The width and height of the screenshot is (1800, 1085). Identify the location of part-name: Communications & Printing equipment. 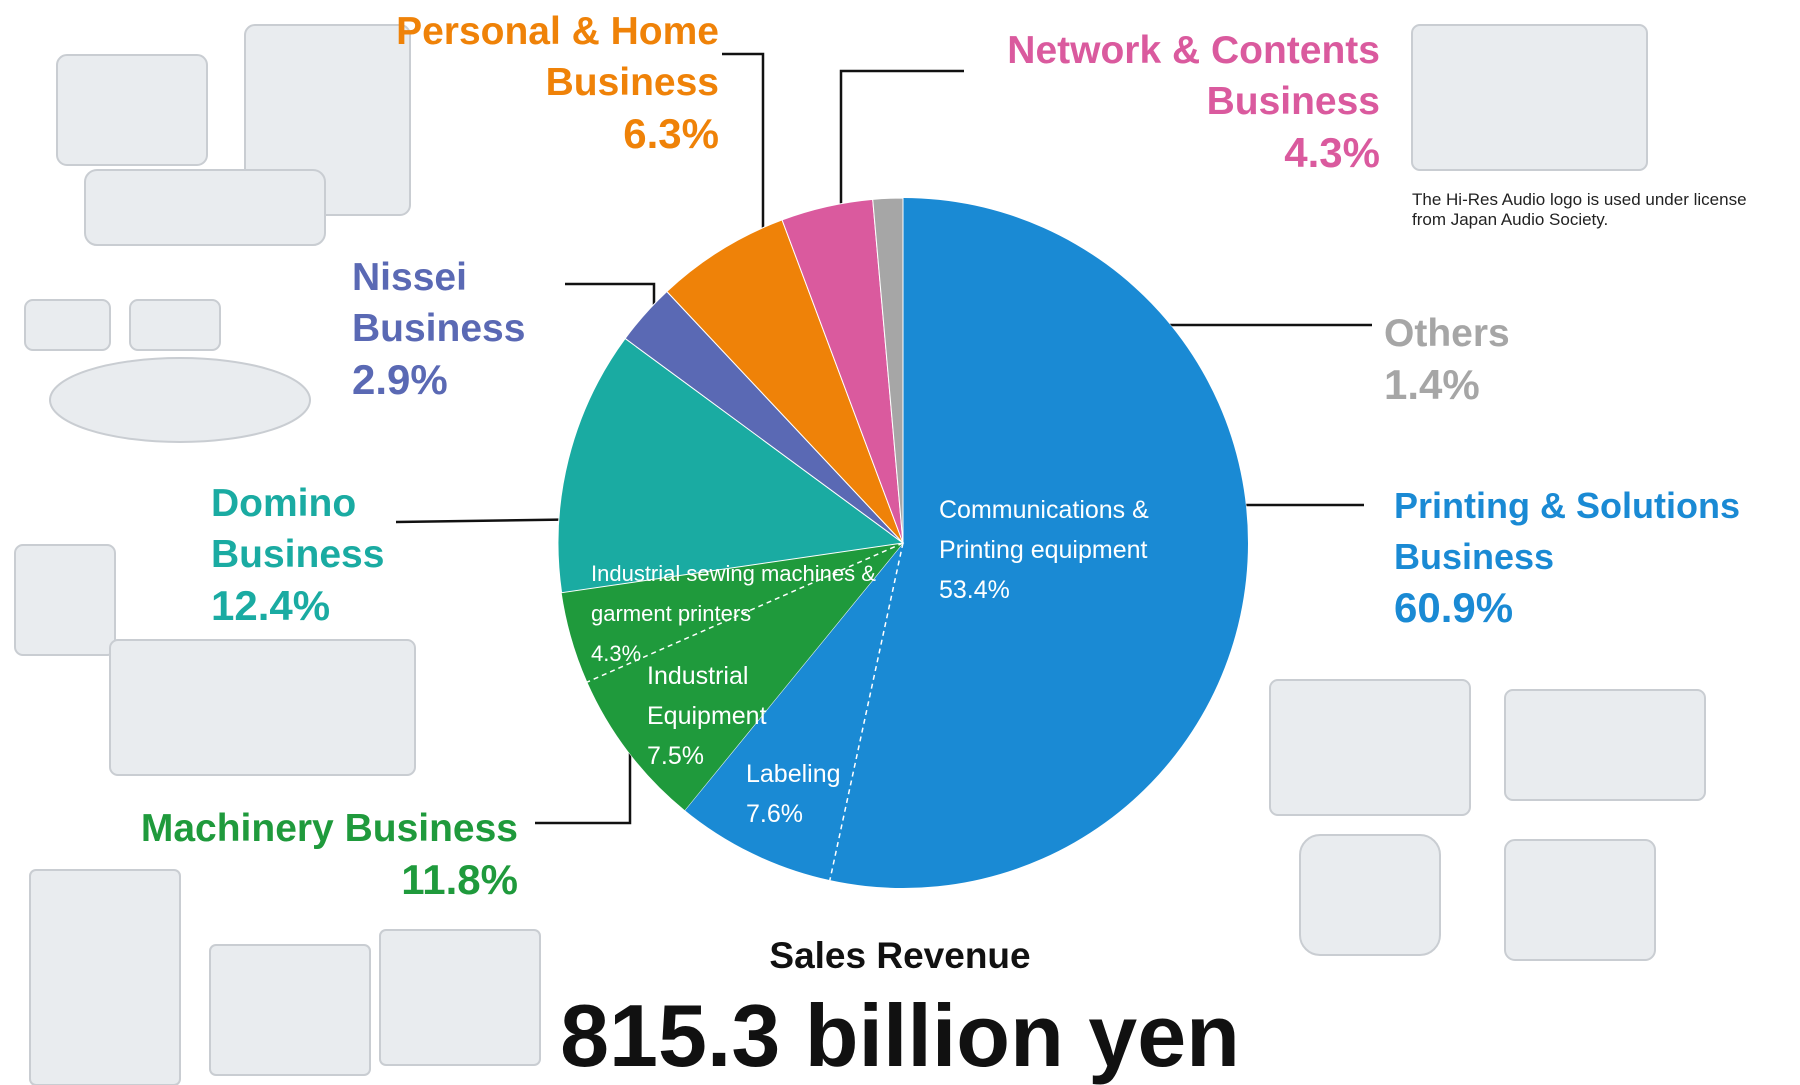
(1044, 530).